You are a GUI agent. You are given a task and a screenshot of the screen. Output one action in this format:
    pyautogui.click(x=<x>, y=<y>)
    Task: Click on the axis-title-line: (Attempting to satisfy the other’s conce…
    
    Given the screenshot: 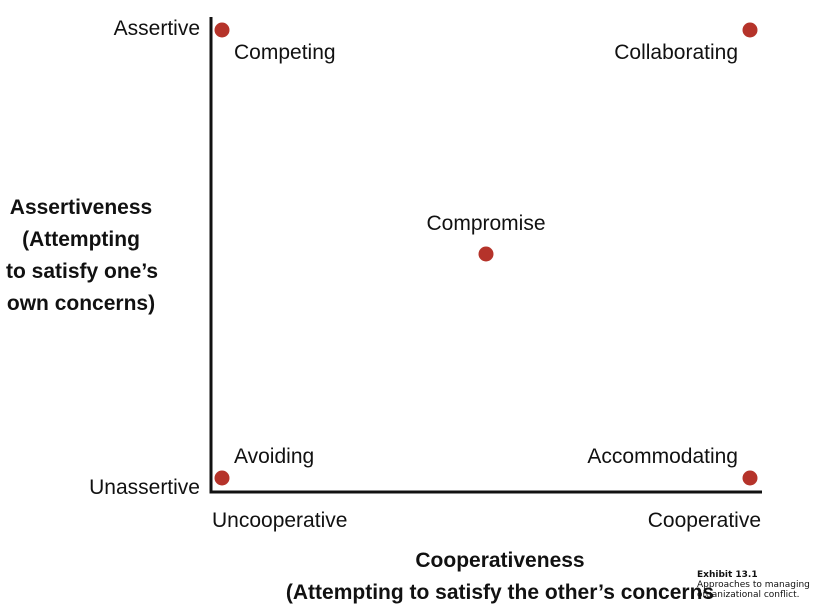 What is the action you would take?
    pyautogui.click(x=500, y=592)
    